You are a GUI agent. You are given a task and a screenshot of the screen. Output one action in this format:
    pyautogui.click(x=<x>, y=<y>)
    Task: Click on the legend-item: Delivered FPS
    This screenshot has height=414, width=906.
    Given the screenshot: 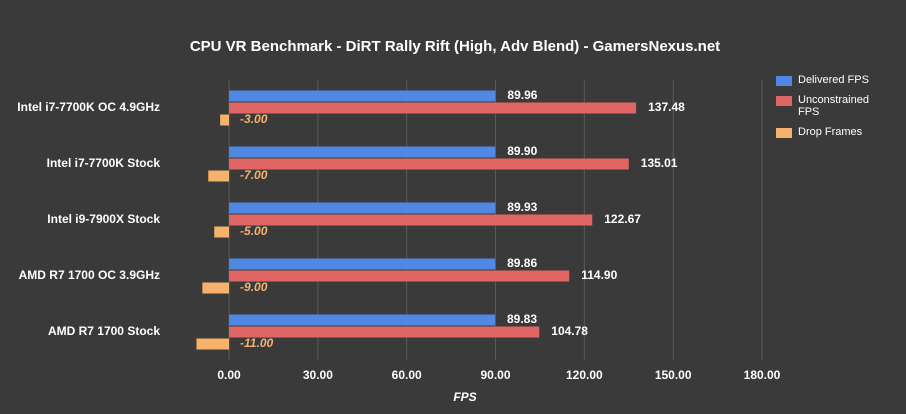 What is the action you would take?
    pyautogui.click(x=835, y=80)
    